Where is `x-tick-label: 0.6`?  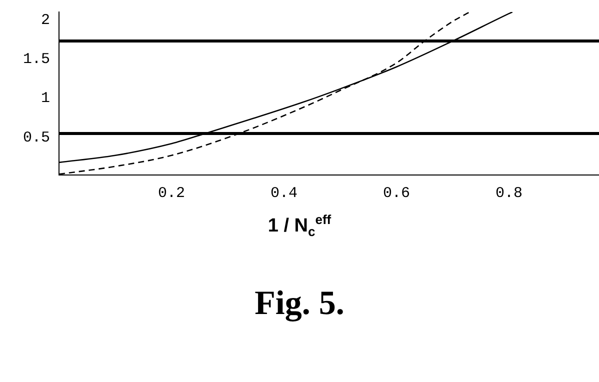
x-tick-label: 0.6 is located at coordinates (396, 193).